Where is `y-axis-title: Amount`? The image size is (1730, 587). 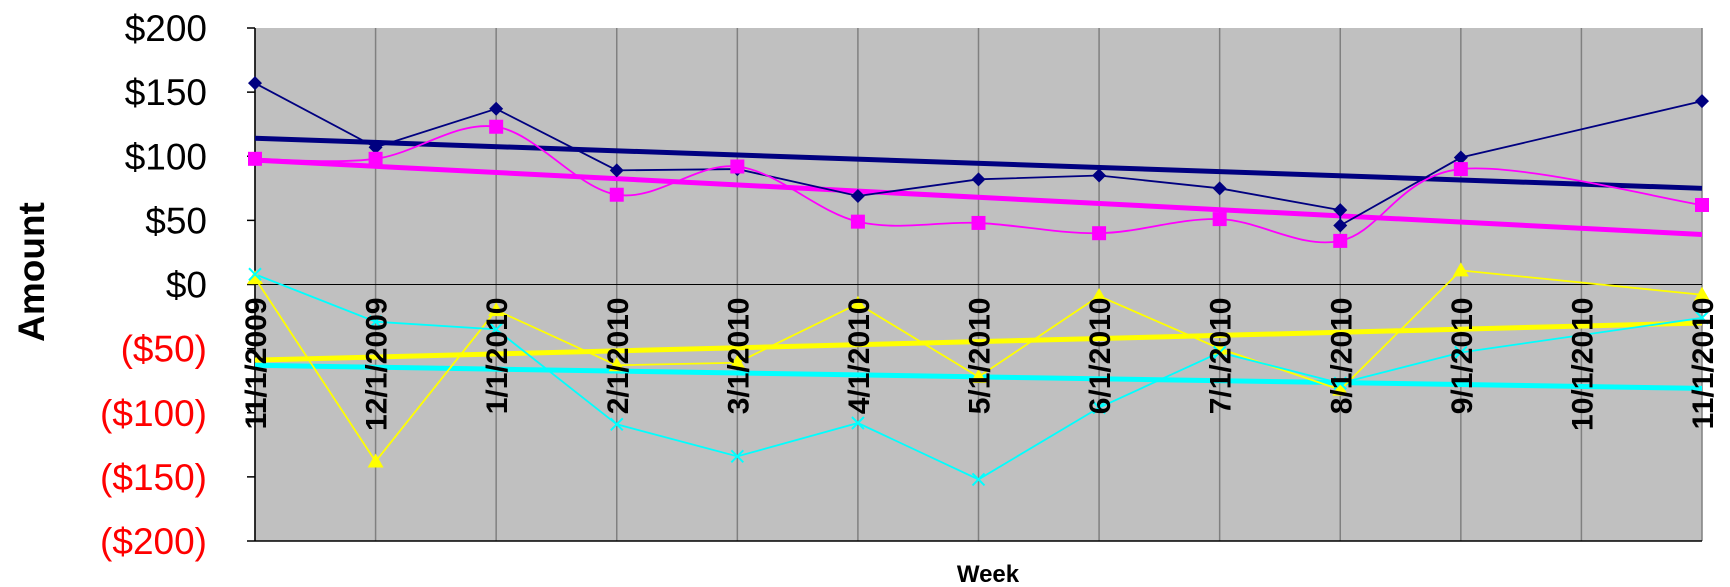 y-axis-title: Amount is located at coordinates (31, 272).